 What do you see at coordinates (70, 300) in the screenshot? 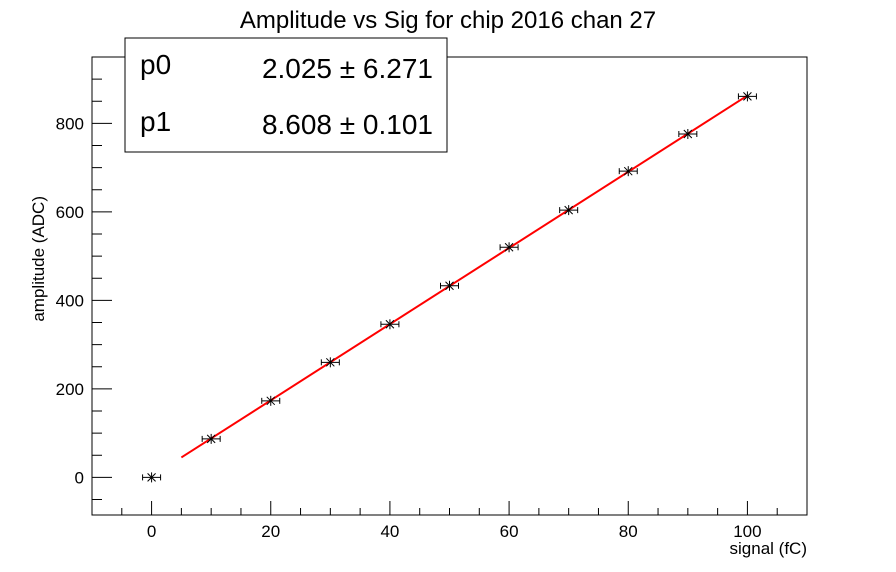
I see `y-tick-label: 400` at bounding box center [70, 300].